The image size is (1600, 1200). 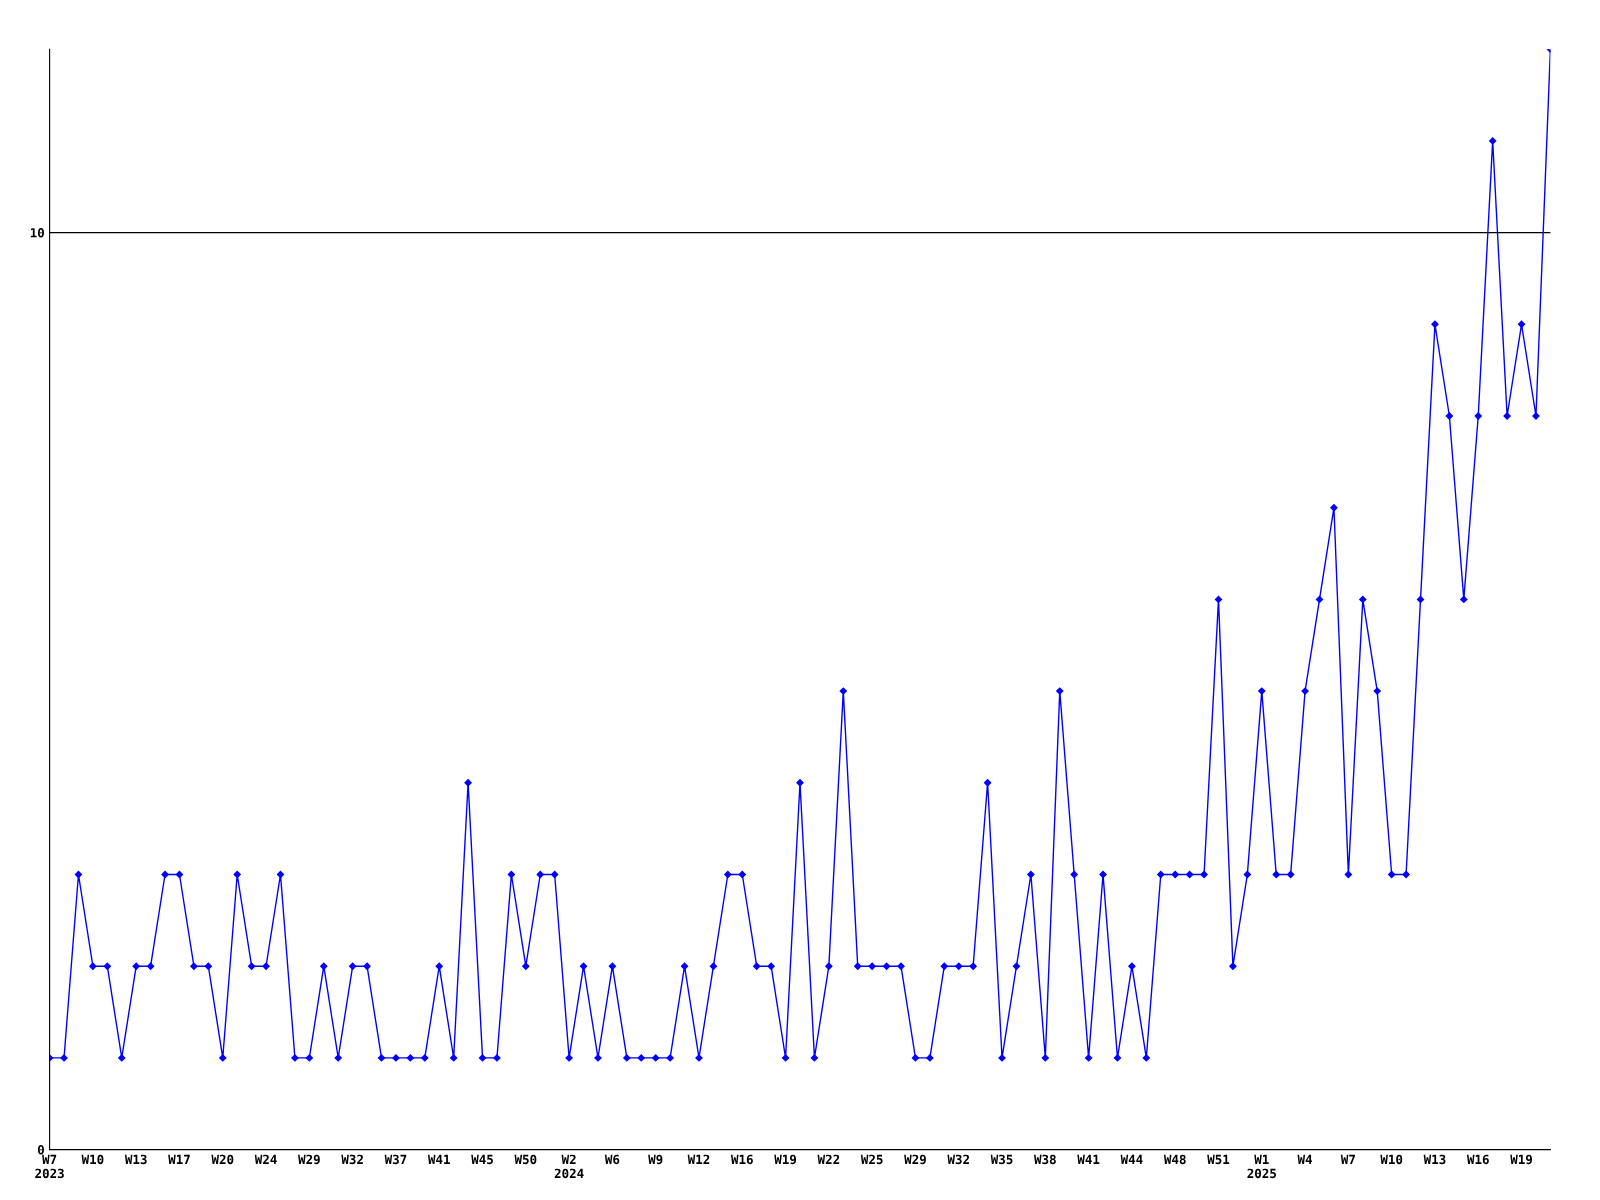 I want to click on y-tick-label: 10, so click(x=37, y=233).